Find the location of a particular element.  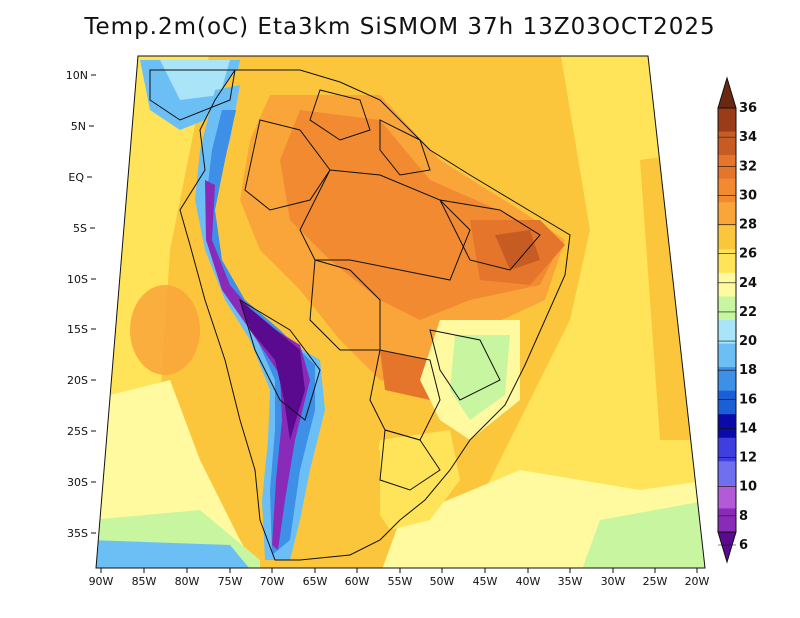

lon-tick-90W: 90W is located at coordinates (101, 578).